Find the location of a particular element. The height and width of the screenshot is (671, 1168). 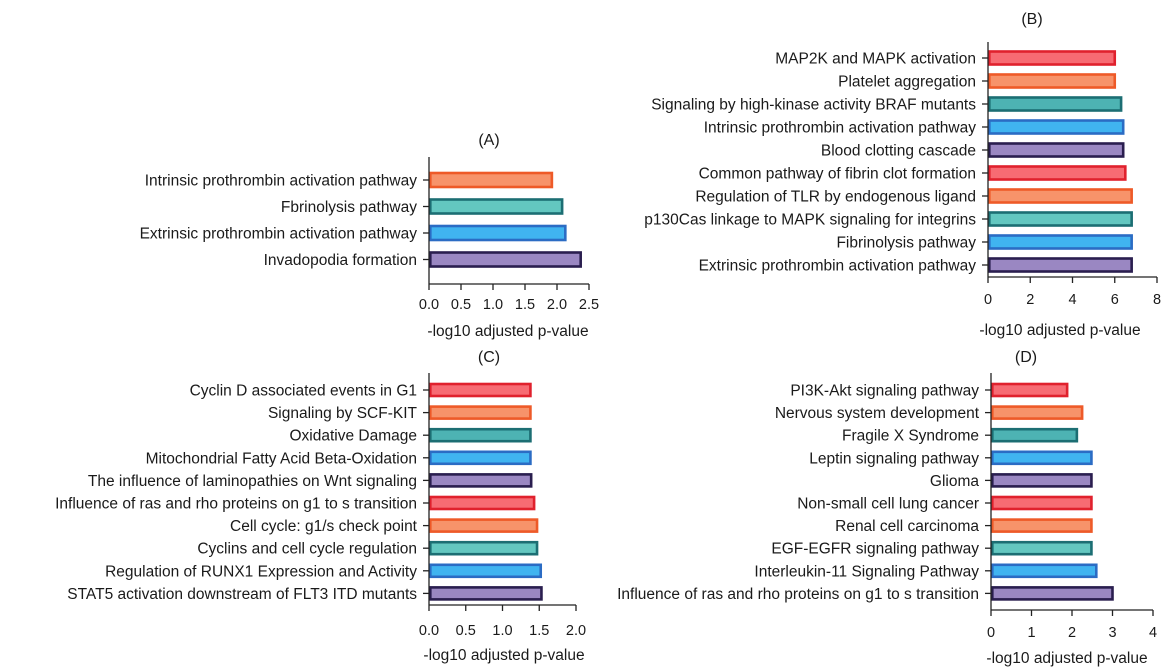

category-label: Regulation of TLR by endogenous ligand is located at coordinates (835, 197).